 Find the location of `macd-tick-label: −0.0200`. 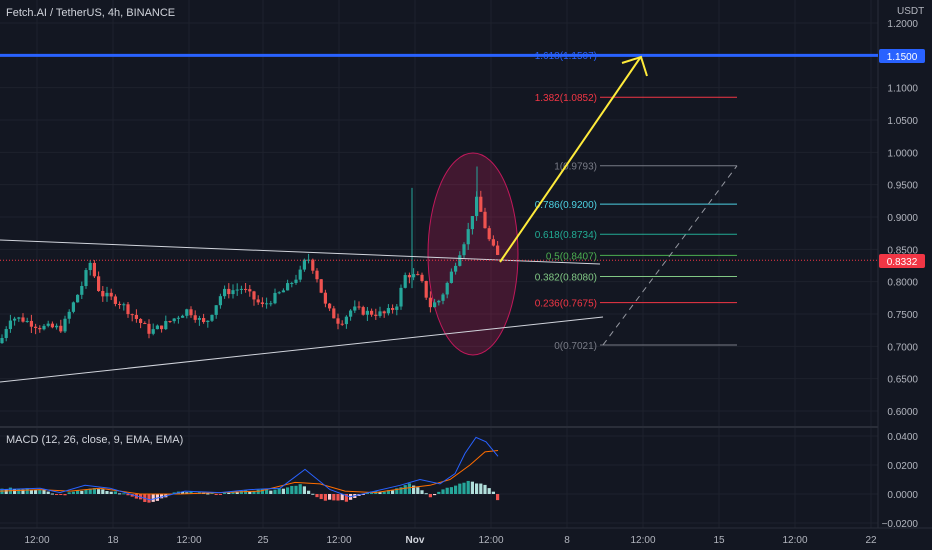

macd-tick-label: −0.0200 is located at coordinates (900, 524).